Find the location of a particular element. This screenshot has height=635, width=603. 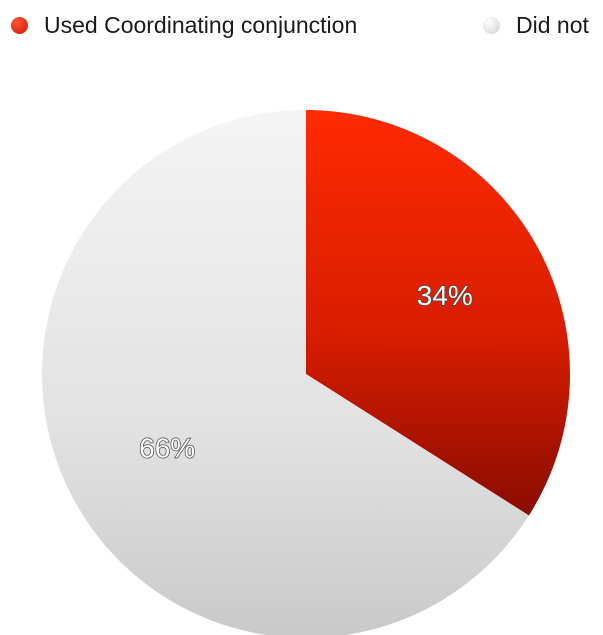

legend-swatch-did-not is located at coordinates (491, 25).